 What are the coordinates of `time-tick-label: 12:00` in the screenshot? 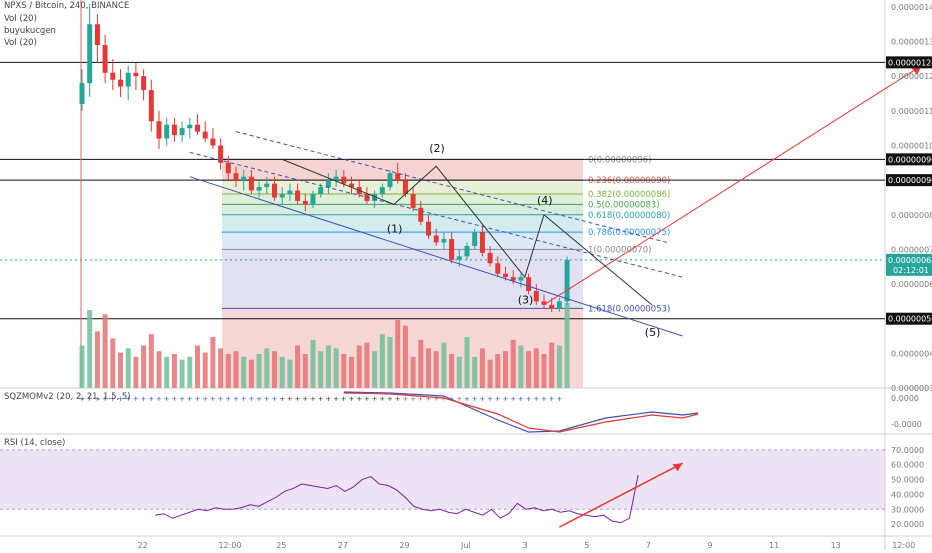 It's located at (903, 545).